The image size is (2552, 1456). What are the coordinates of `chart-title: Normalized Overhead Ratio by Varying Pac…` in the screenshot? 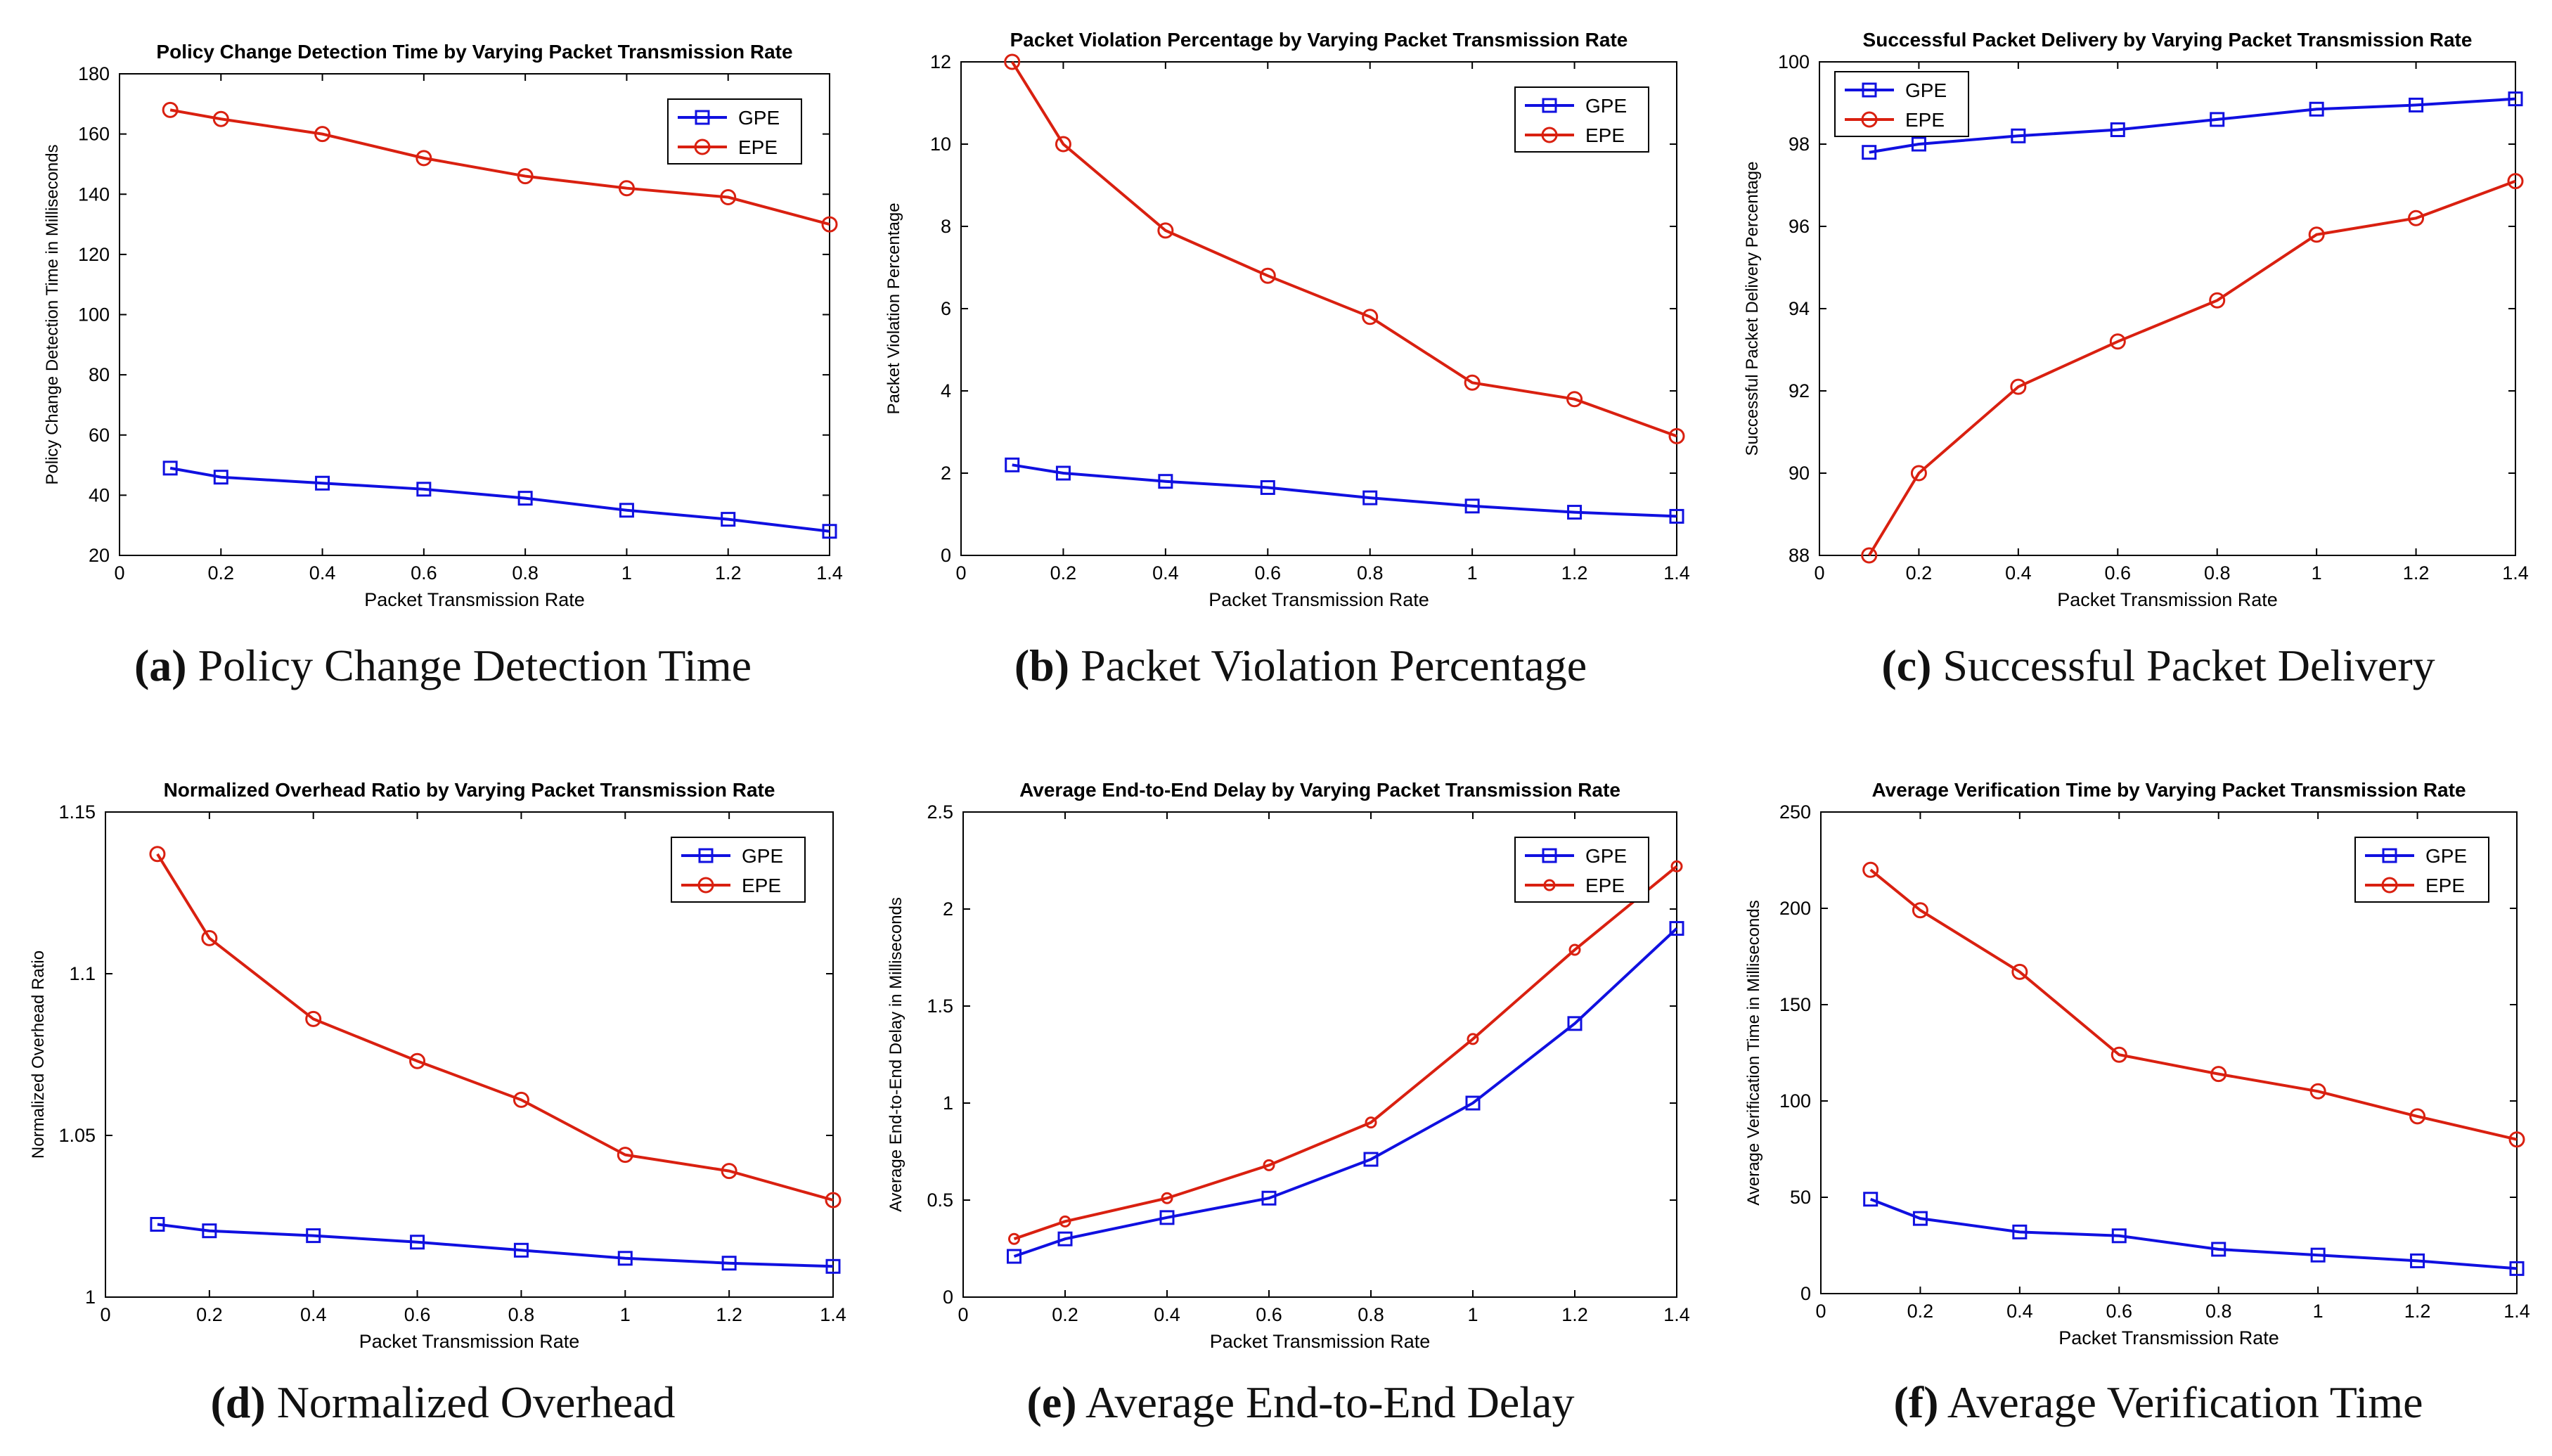 It's located at (469, 790).